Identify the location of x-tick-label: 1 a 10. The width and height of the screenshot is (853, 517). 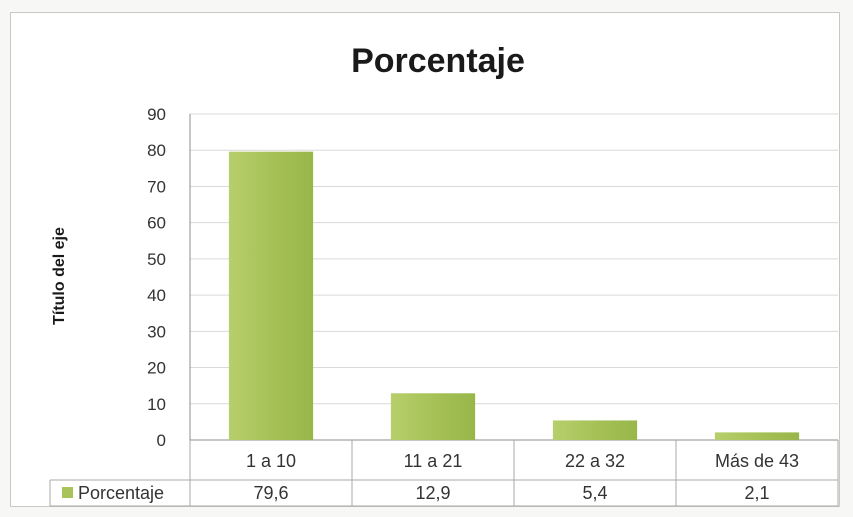
(271, 461).